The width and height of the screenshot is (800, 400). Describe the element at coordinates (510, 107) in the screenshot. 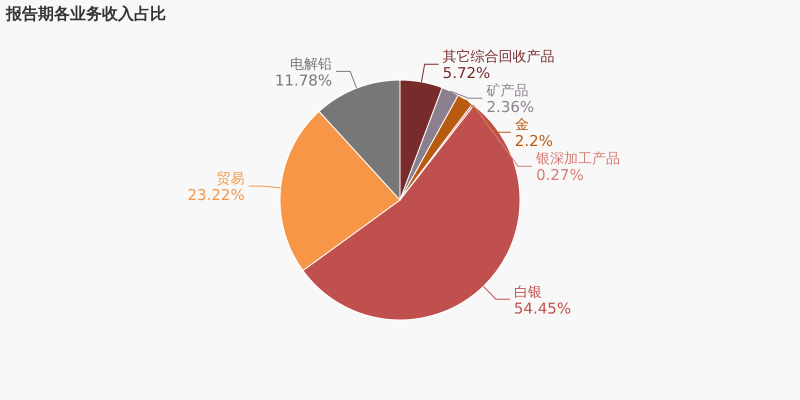

I see `data-label: 2.36%` at that location.